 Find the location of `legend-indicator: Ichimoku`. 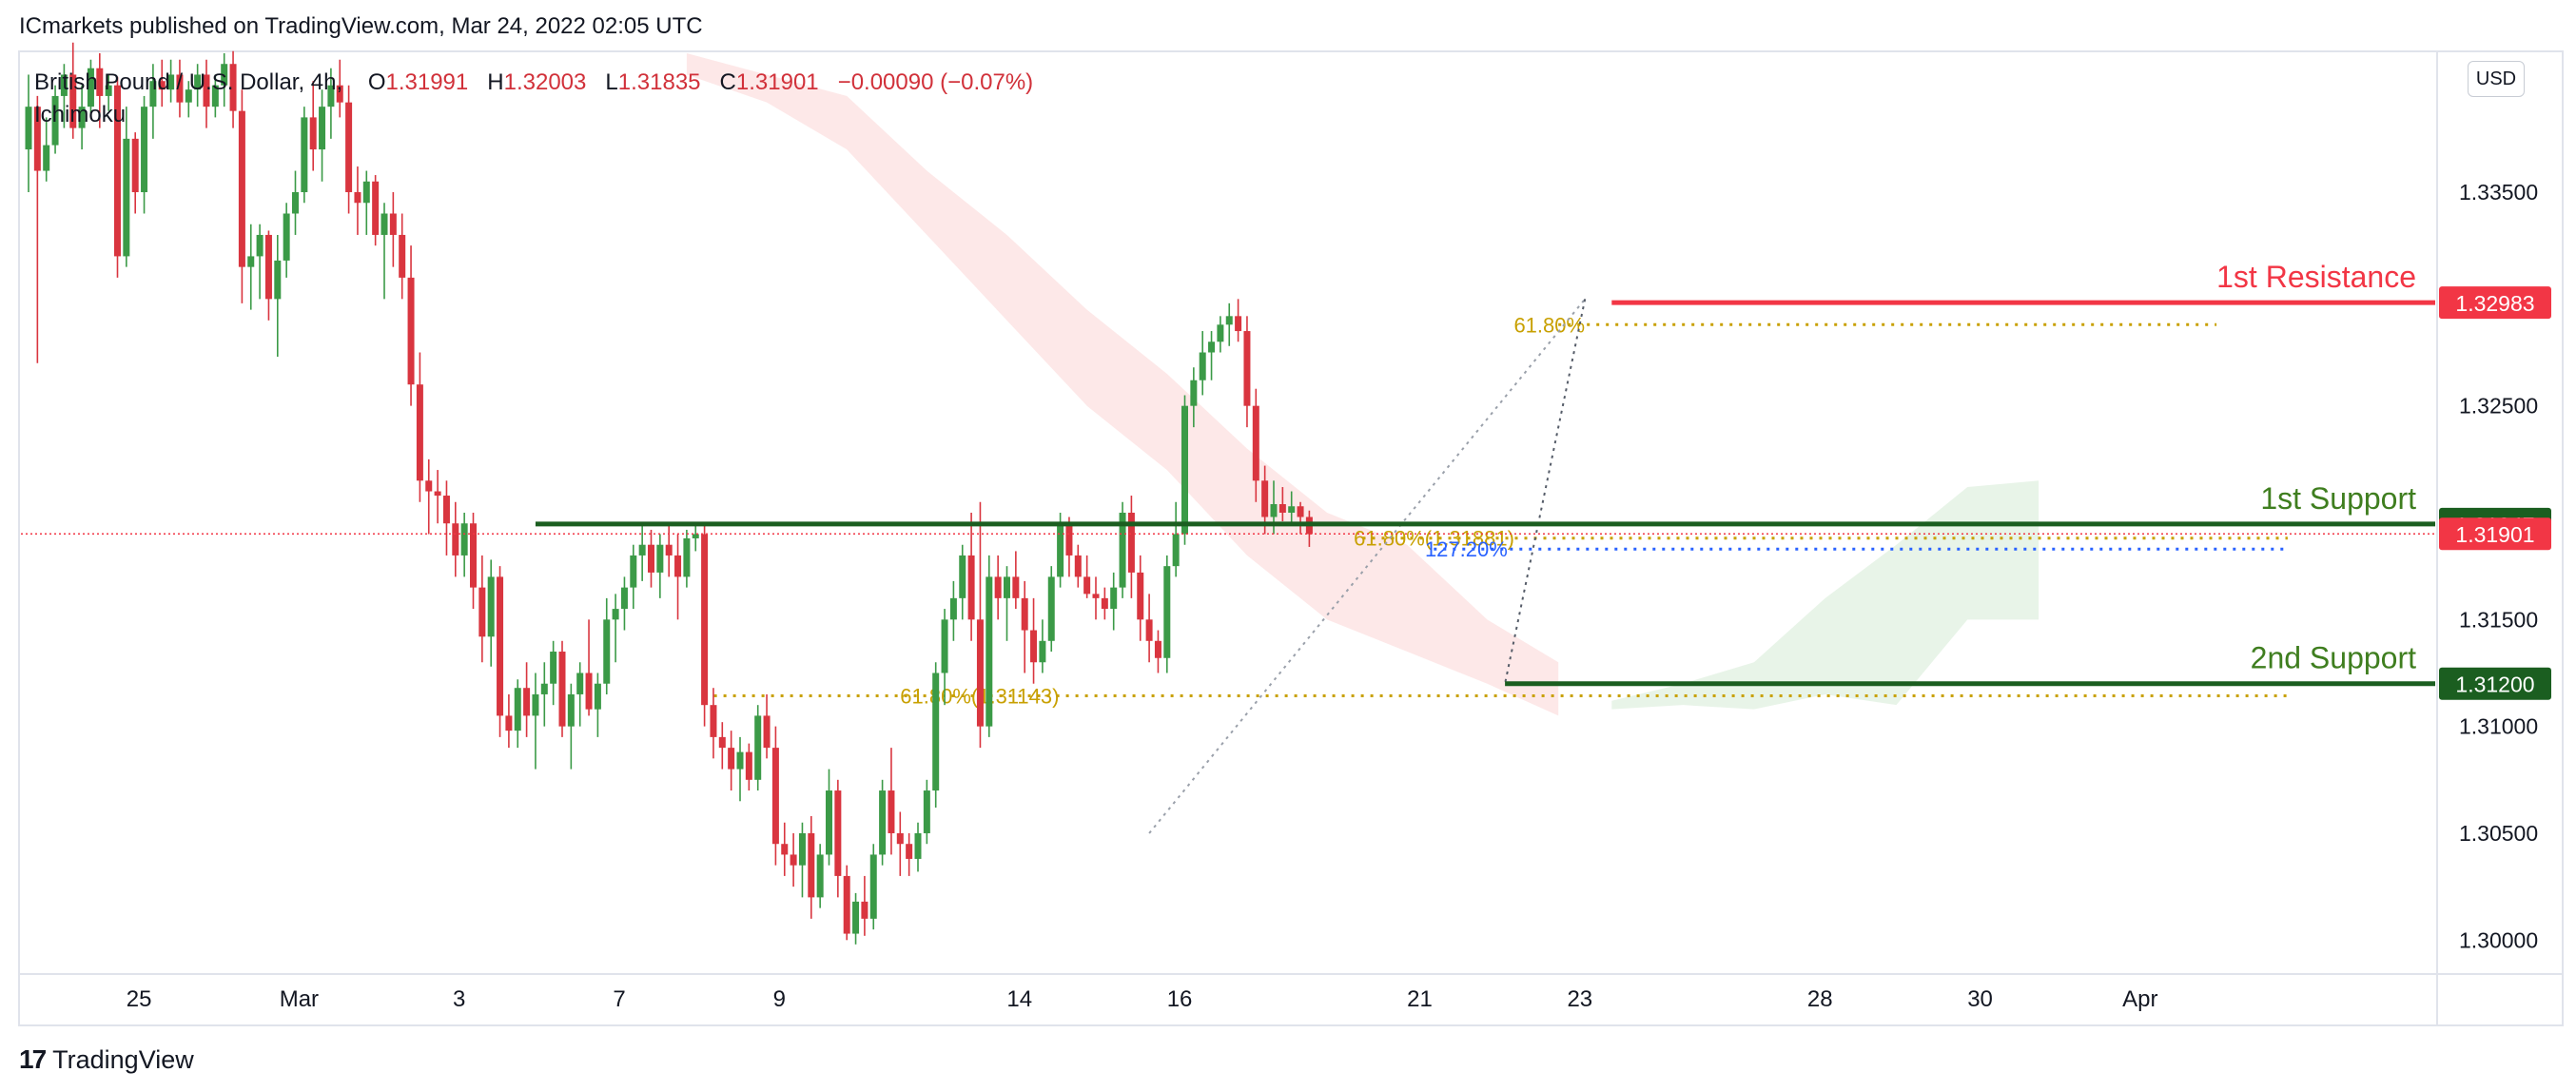

legend-indicator: Ichimoku is located at coordinates (80, 114).